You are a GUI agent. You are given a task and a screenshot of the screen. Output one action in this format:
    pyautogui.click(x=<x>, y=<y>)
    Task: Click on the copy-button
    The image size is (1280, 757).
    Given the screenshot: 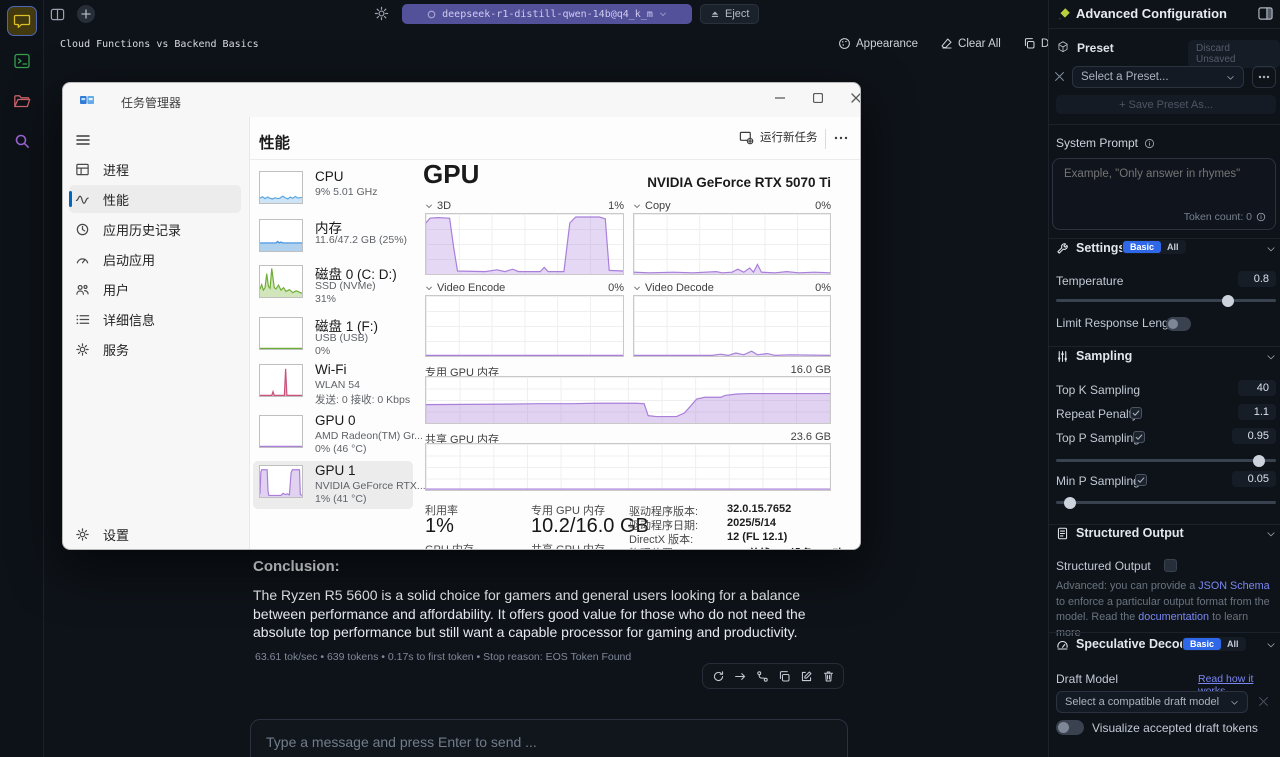 What is the action you would take?
    pyautogui.click(x=784, y=676)
    